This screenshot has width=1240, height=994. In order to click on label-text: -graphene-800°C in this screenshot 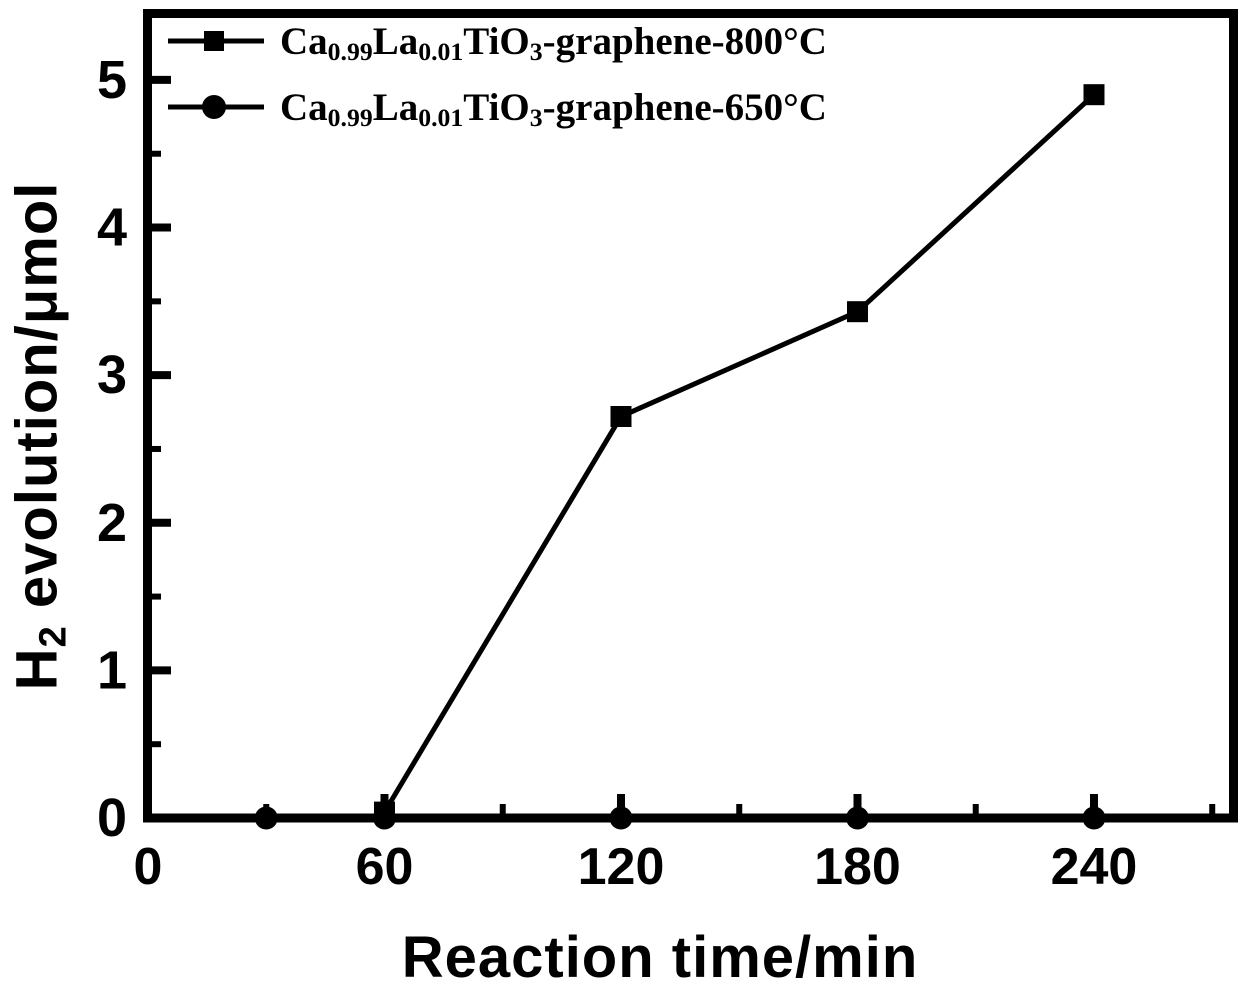, I will do `click(684, 41)`.